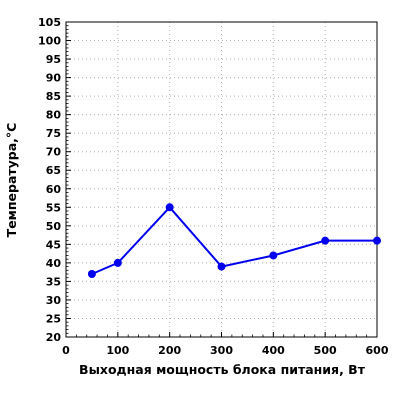 The width and height of the screenshot is (400, 404). I want to click on series-line, so click(234, 240).